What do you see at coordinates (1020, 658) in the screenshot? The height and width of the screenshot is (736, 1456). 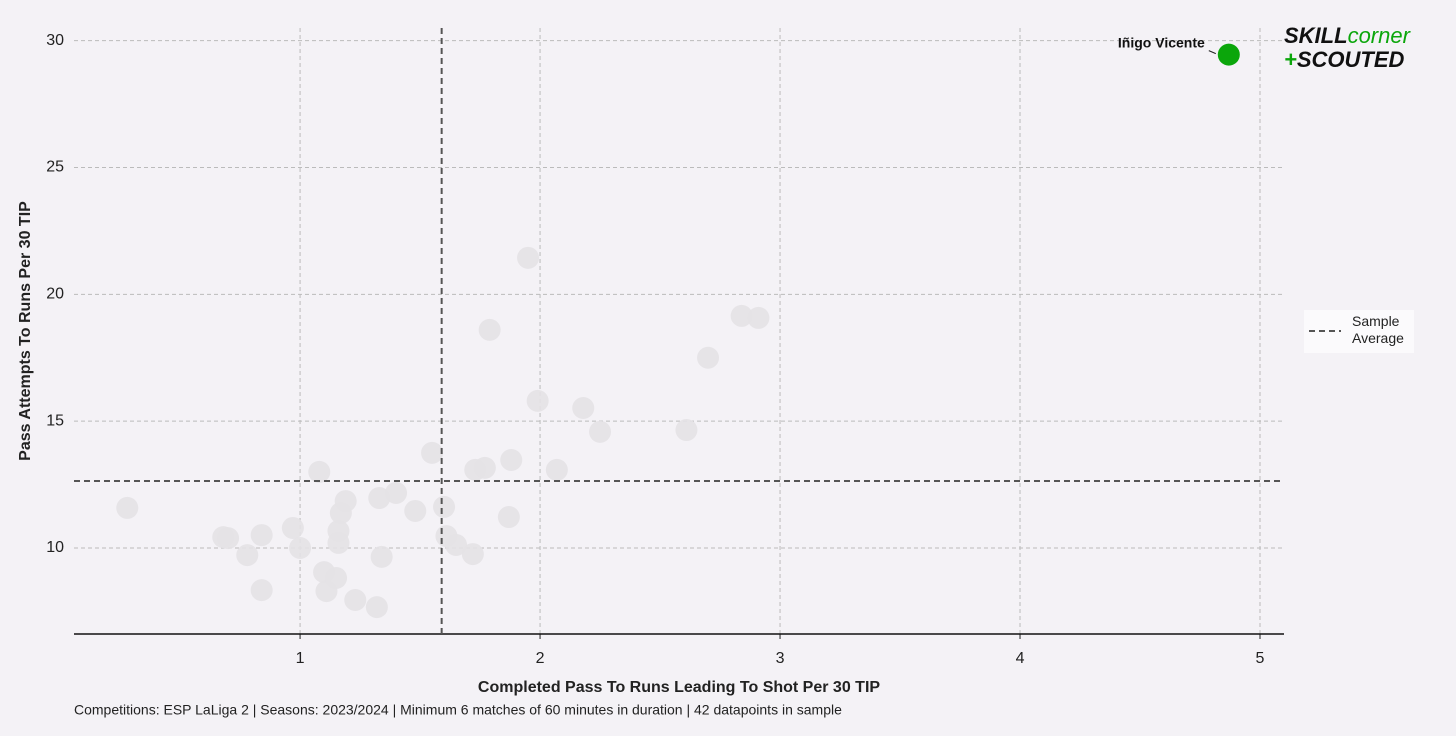 I see `x-tick-label: 4` at bounding box center [1020, 658].